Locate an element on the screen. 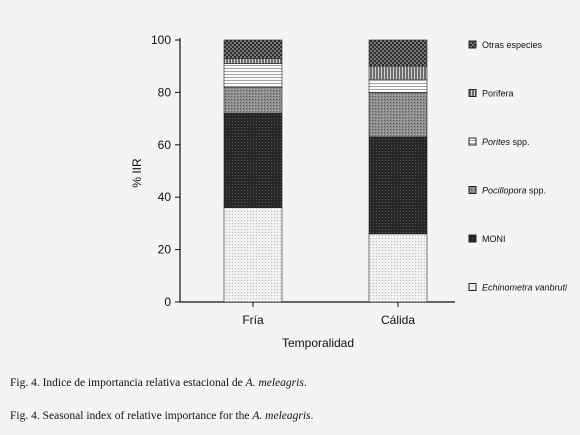 The image size is (580, 435). y-tick-label: 100 is located at coordinates (161, 40).